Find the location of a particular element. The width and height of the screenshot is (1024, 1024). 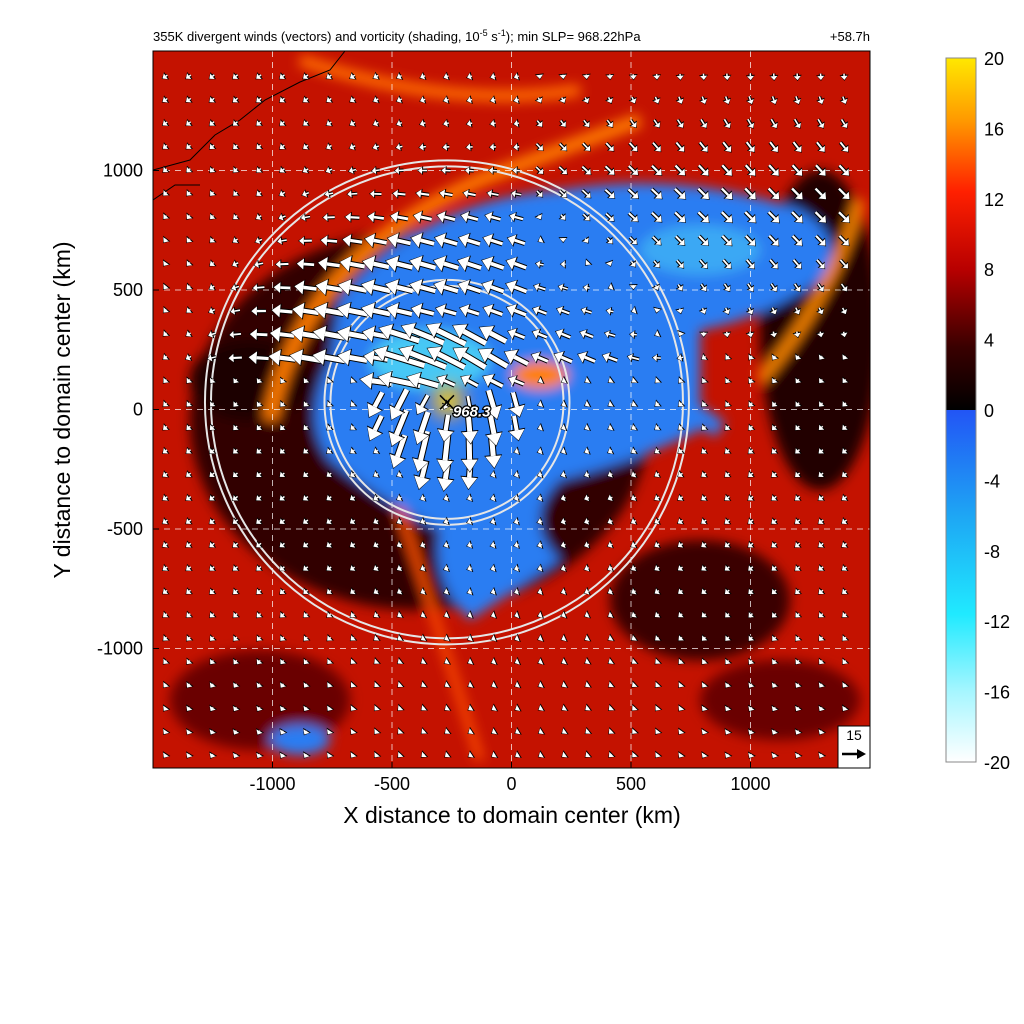

colorbar-positive is located at coordinates (961, 234).